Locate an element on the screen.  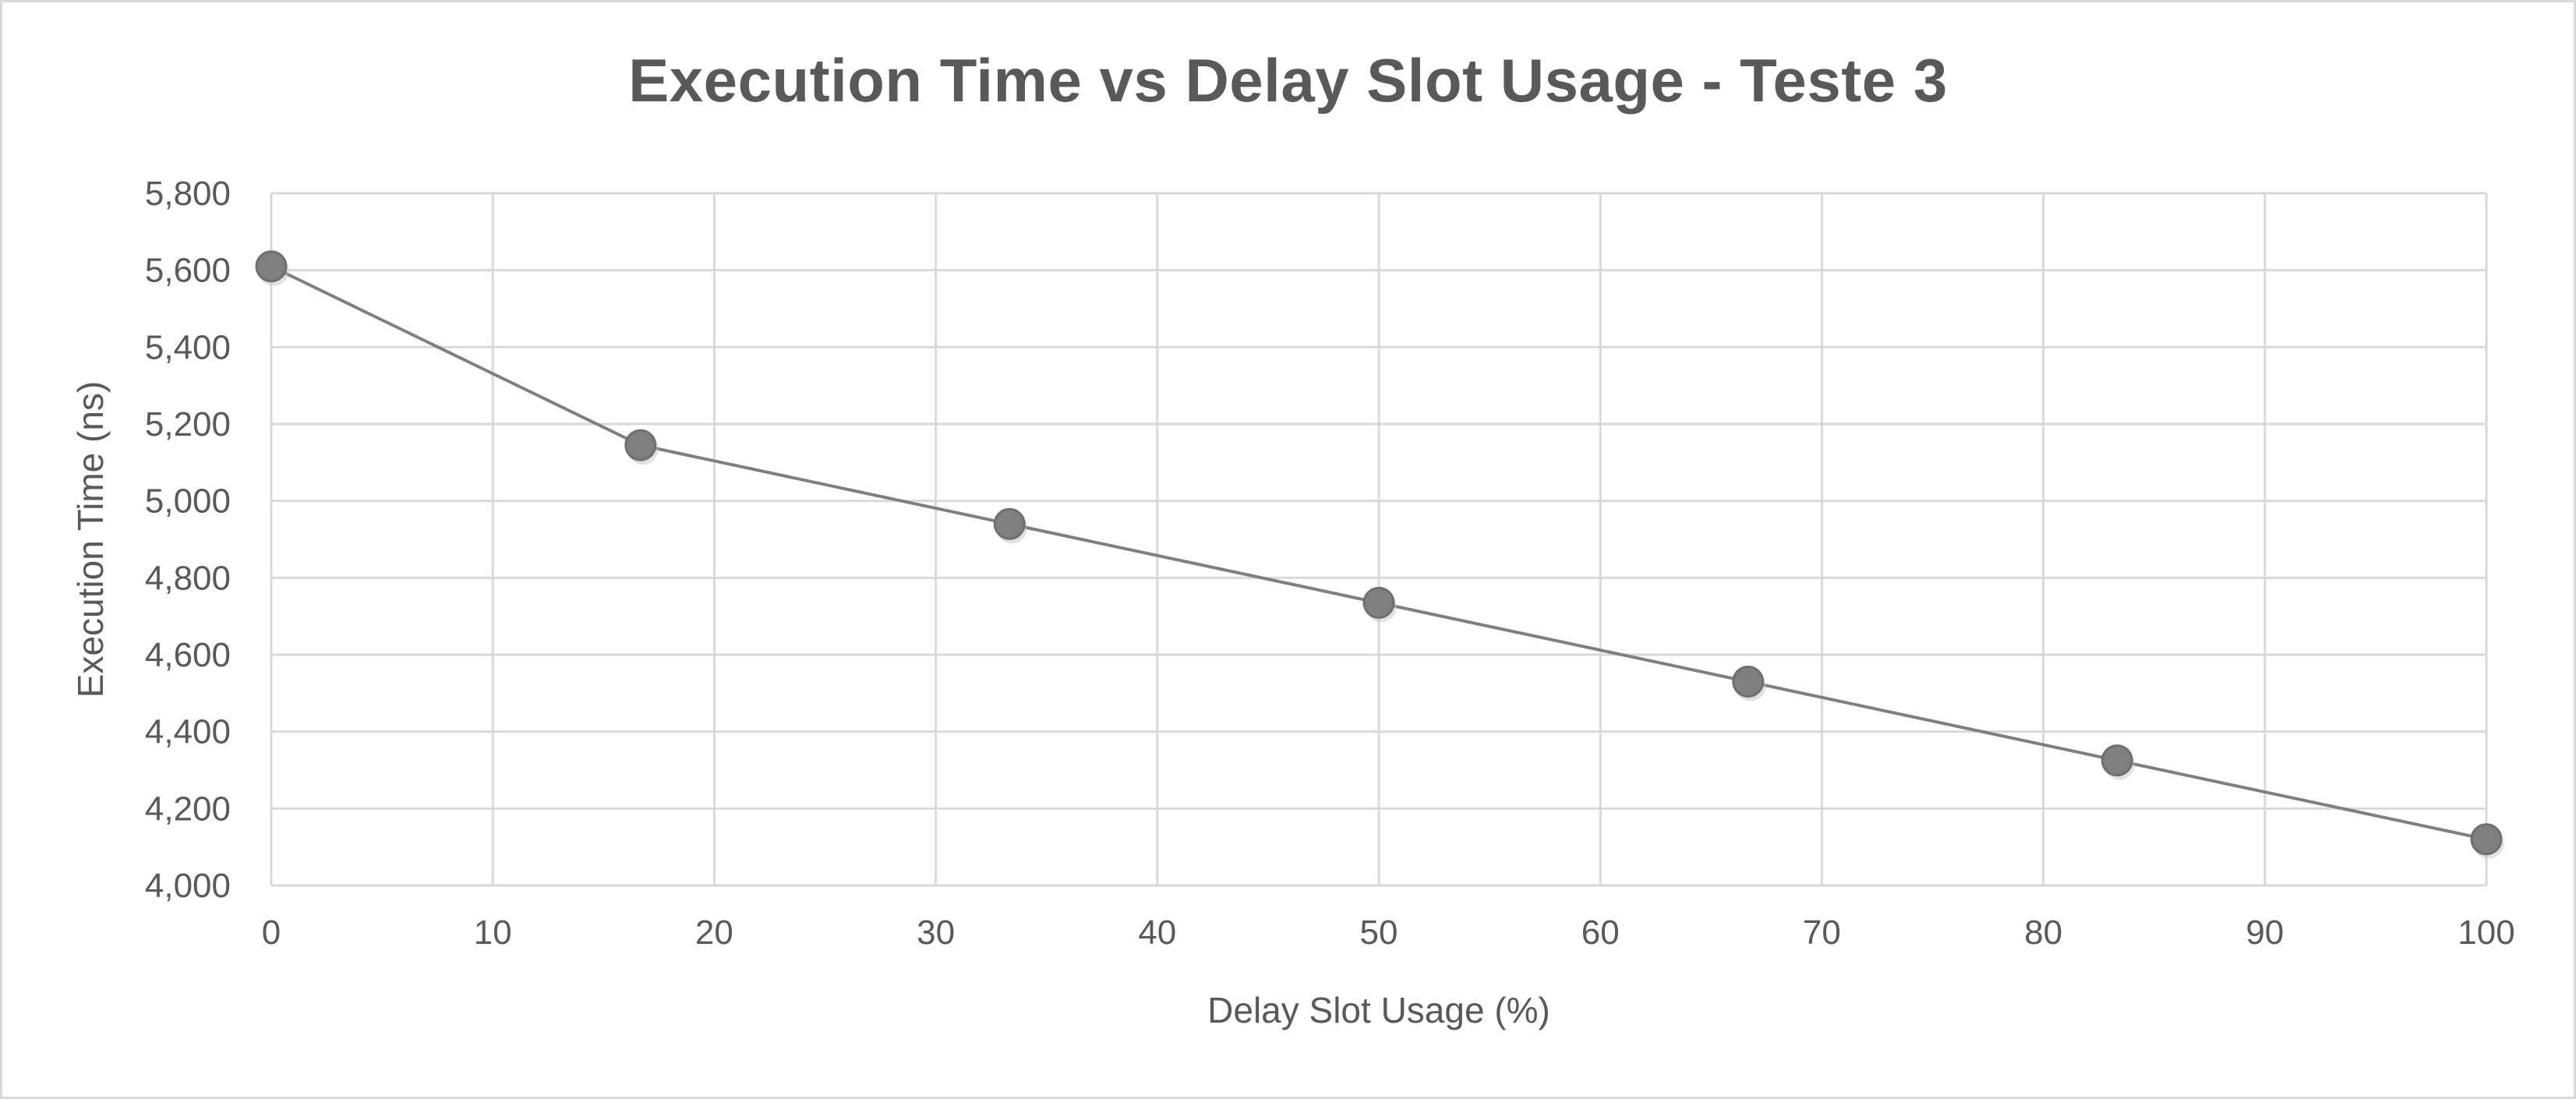
x-tick-label: 90 is located at coordinates (2265, 932).